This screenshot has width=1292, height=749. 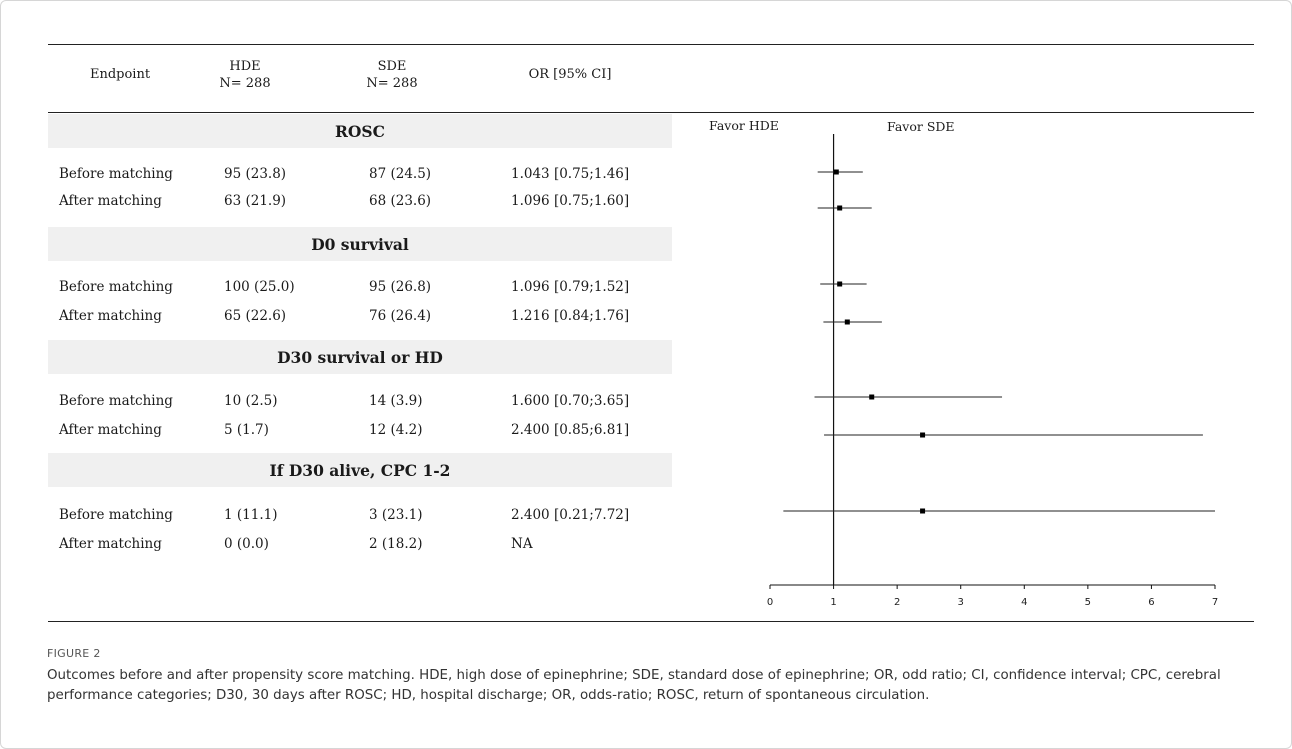 I want to click on header-sde-label: SDE, so click(x=392, y=66).